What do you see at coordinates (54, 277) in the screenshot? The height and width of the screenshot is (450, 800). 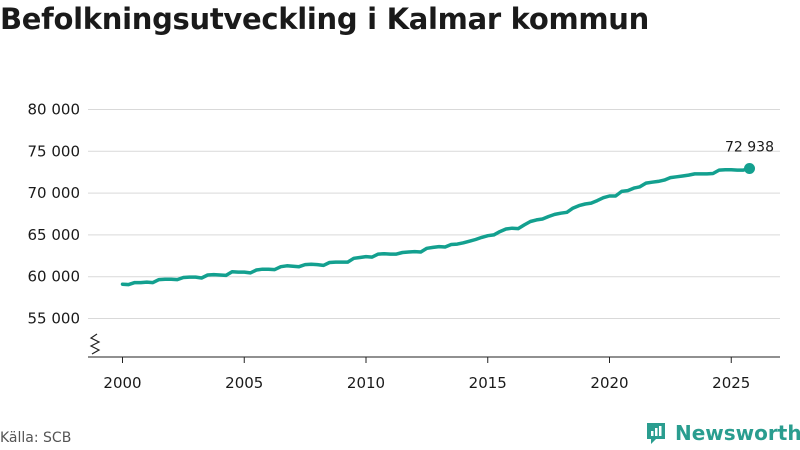 I see `y-tick-label: 60 000` at bounding box center [54, 277].